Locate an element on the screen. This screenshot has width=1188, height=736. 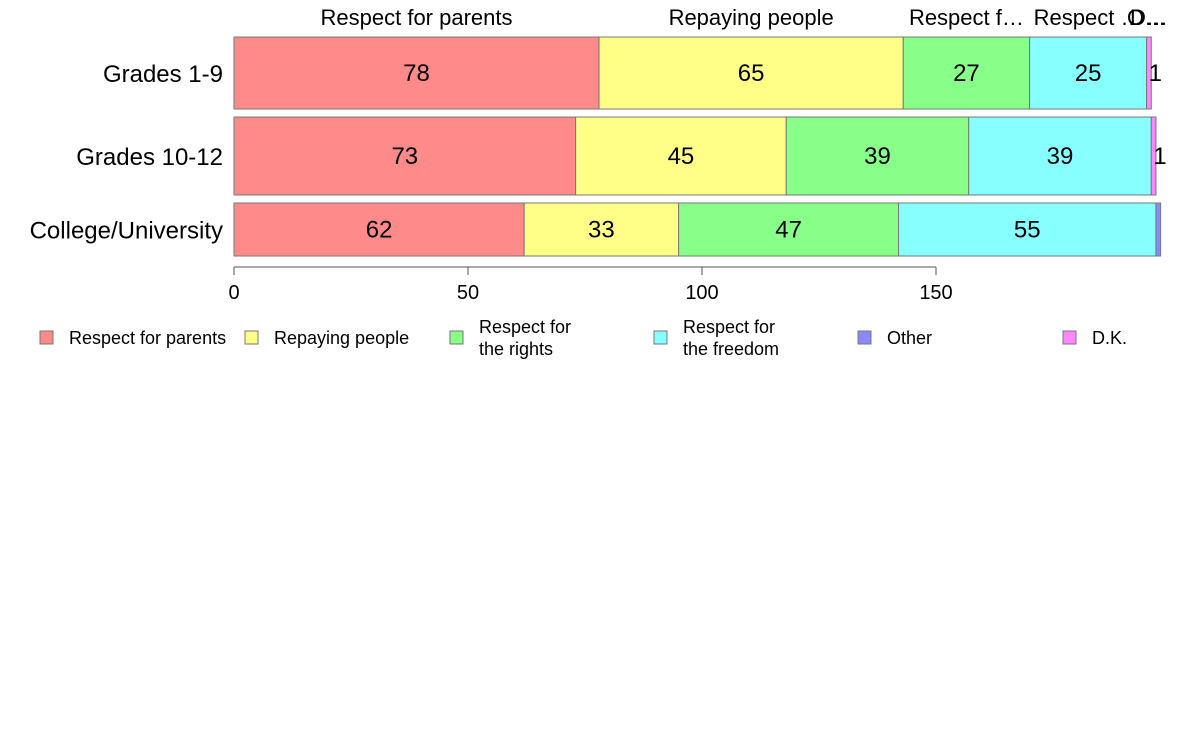
bar-segment-college-university-respect-for-parents is located at coordinates (379, 229).